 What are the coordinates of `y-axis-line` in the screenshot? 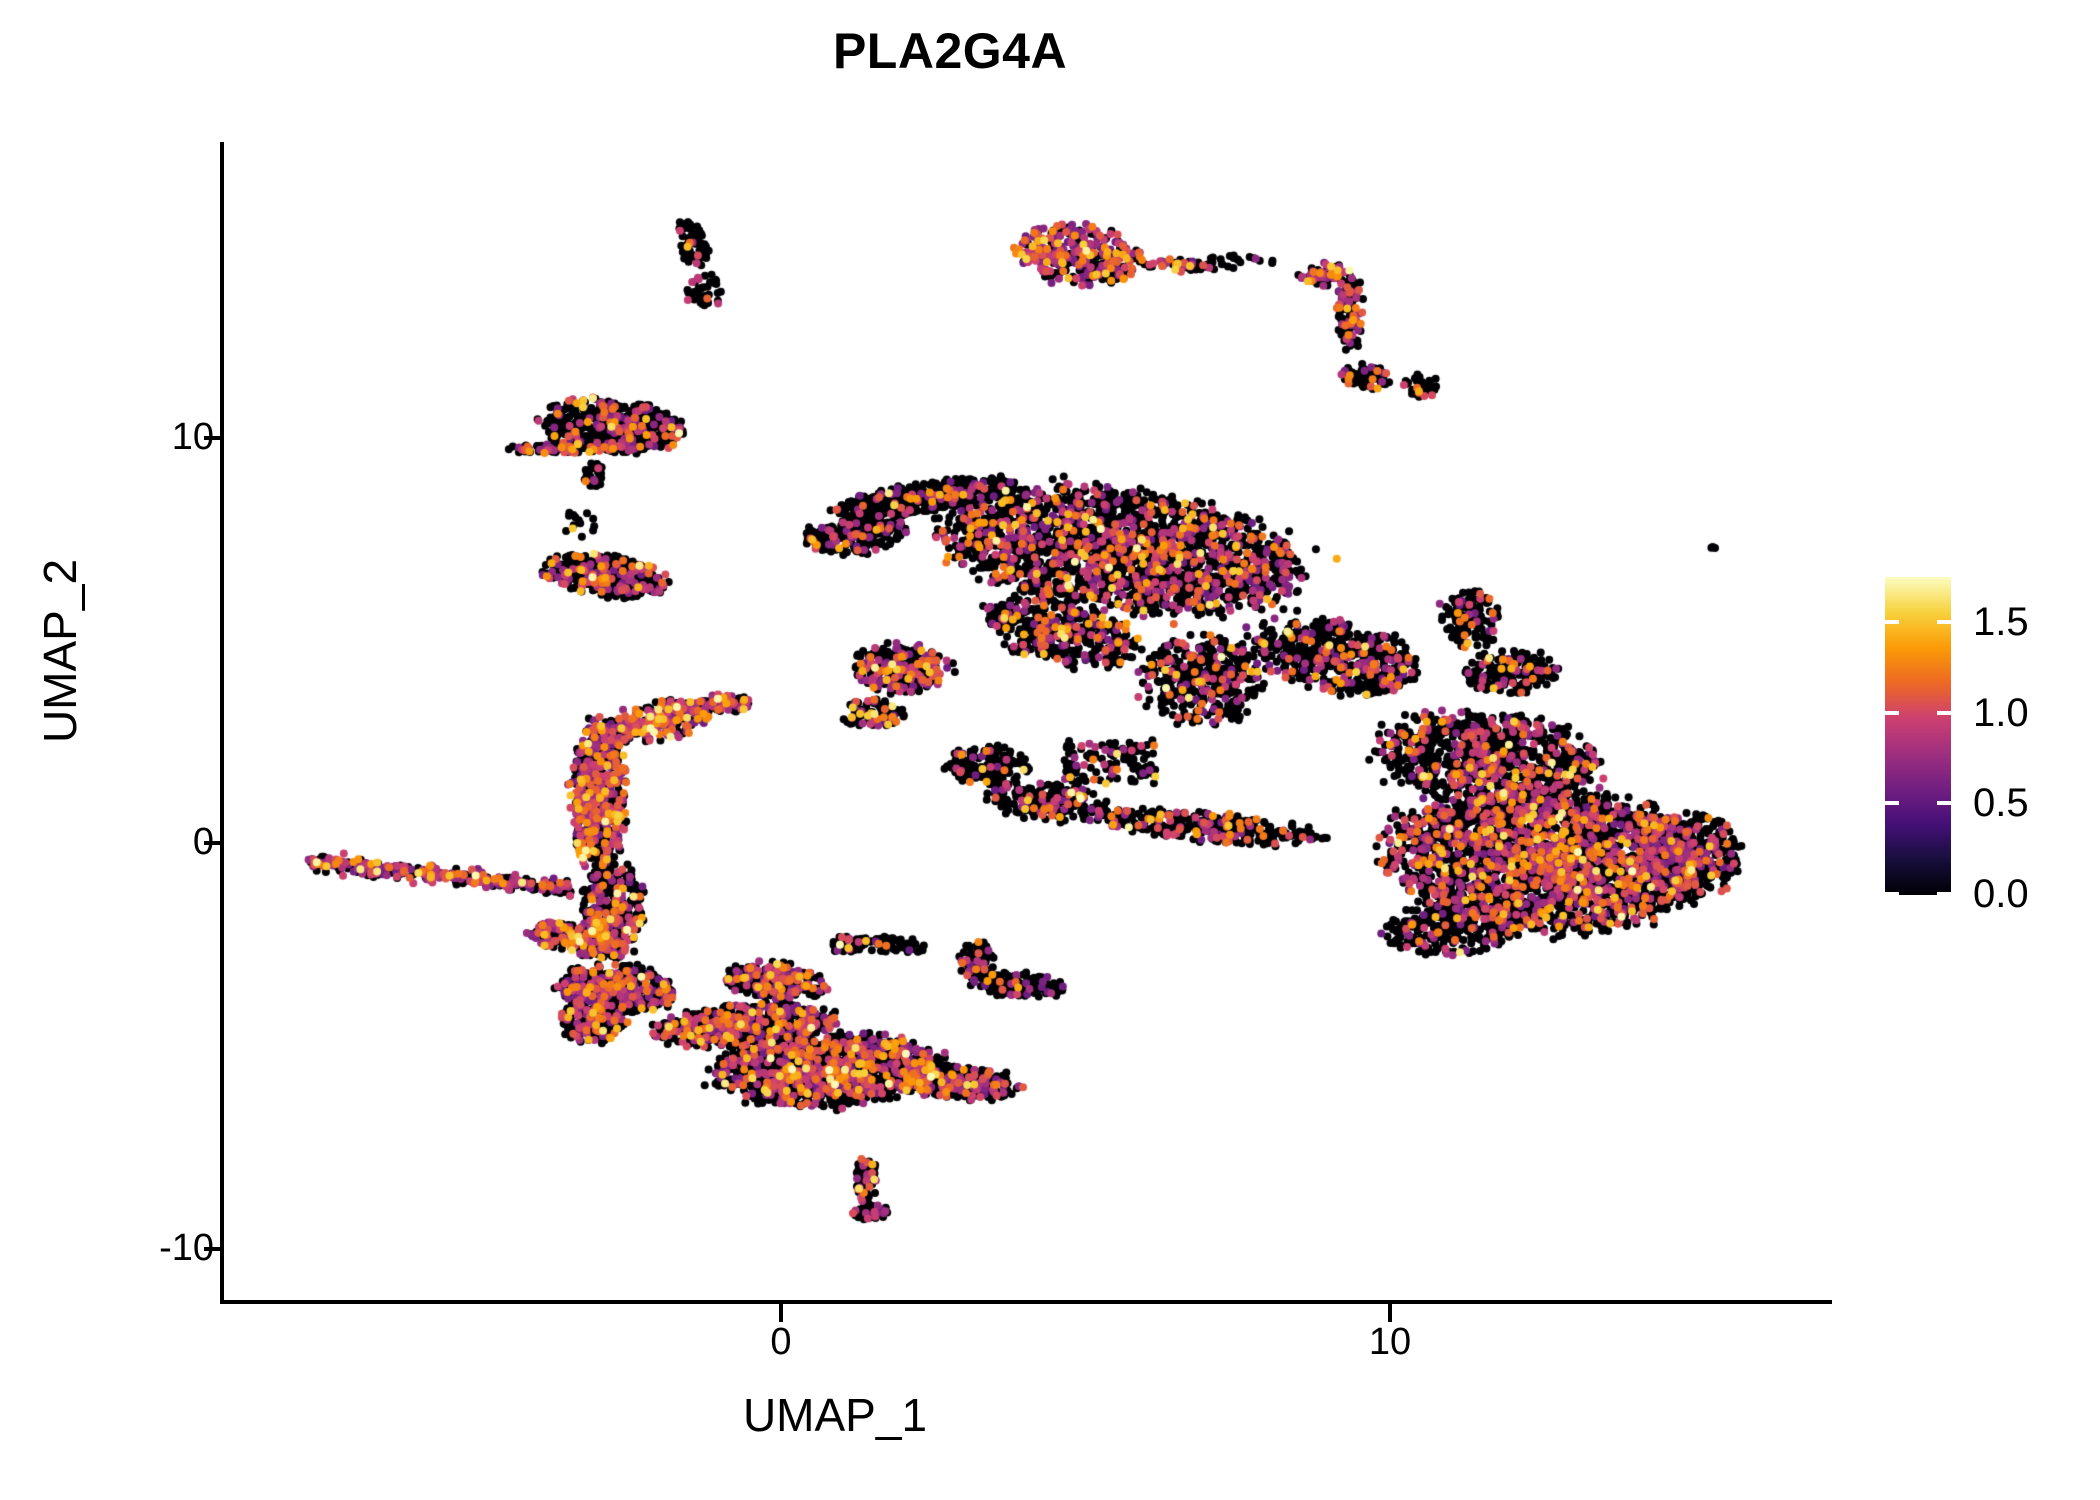 It's located at (222, 723).